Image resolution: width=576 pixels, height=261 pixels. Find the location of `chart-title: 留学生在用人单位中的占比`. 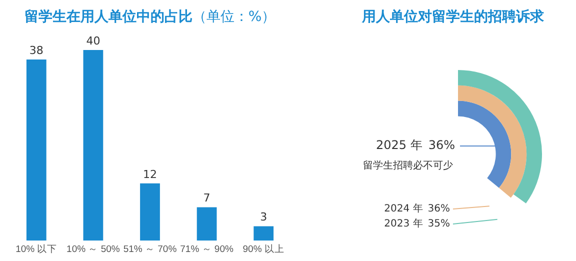

chart-title: 留学生在用人单位中的占比 is located at coordinates (108, 17).